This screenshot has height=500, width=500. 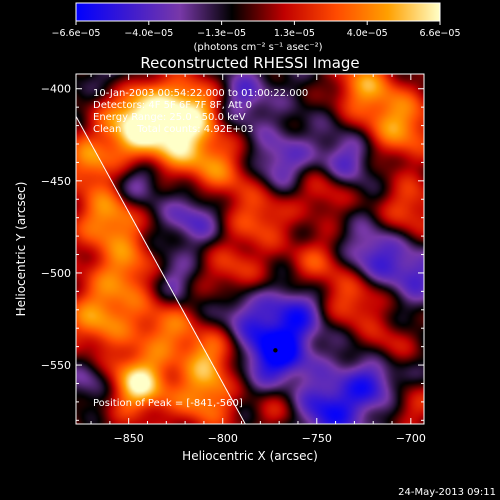 I want to click on minimum-marker, so click(x=275, y=350).